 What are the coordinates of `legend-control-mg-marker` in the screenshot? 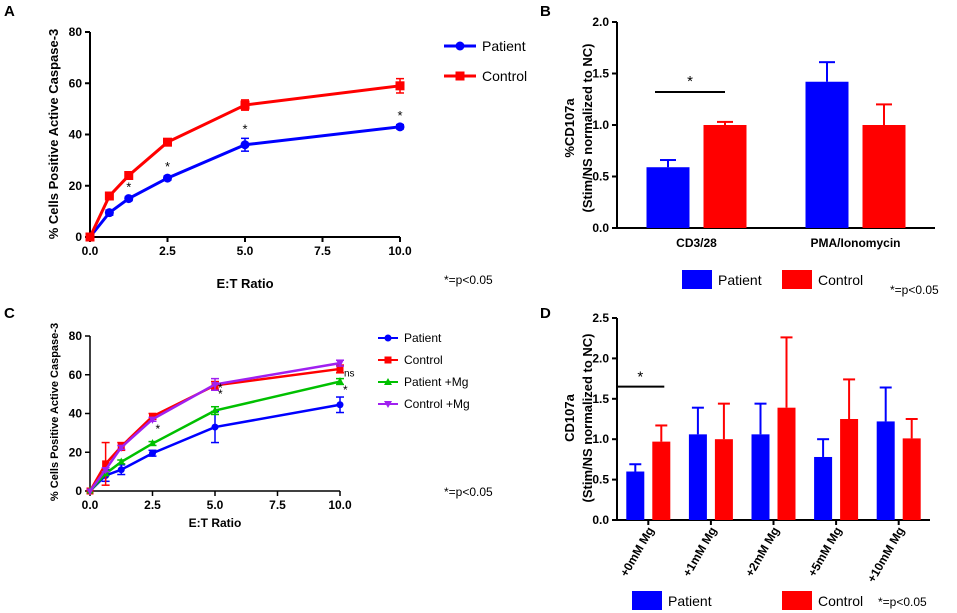 It's located at (388, 404).